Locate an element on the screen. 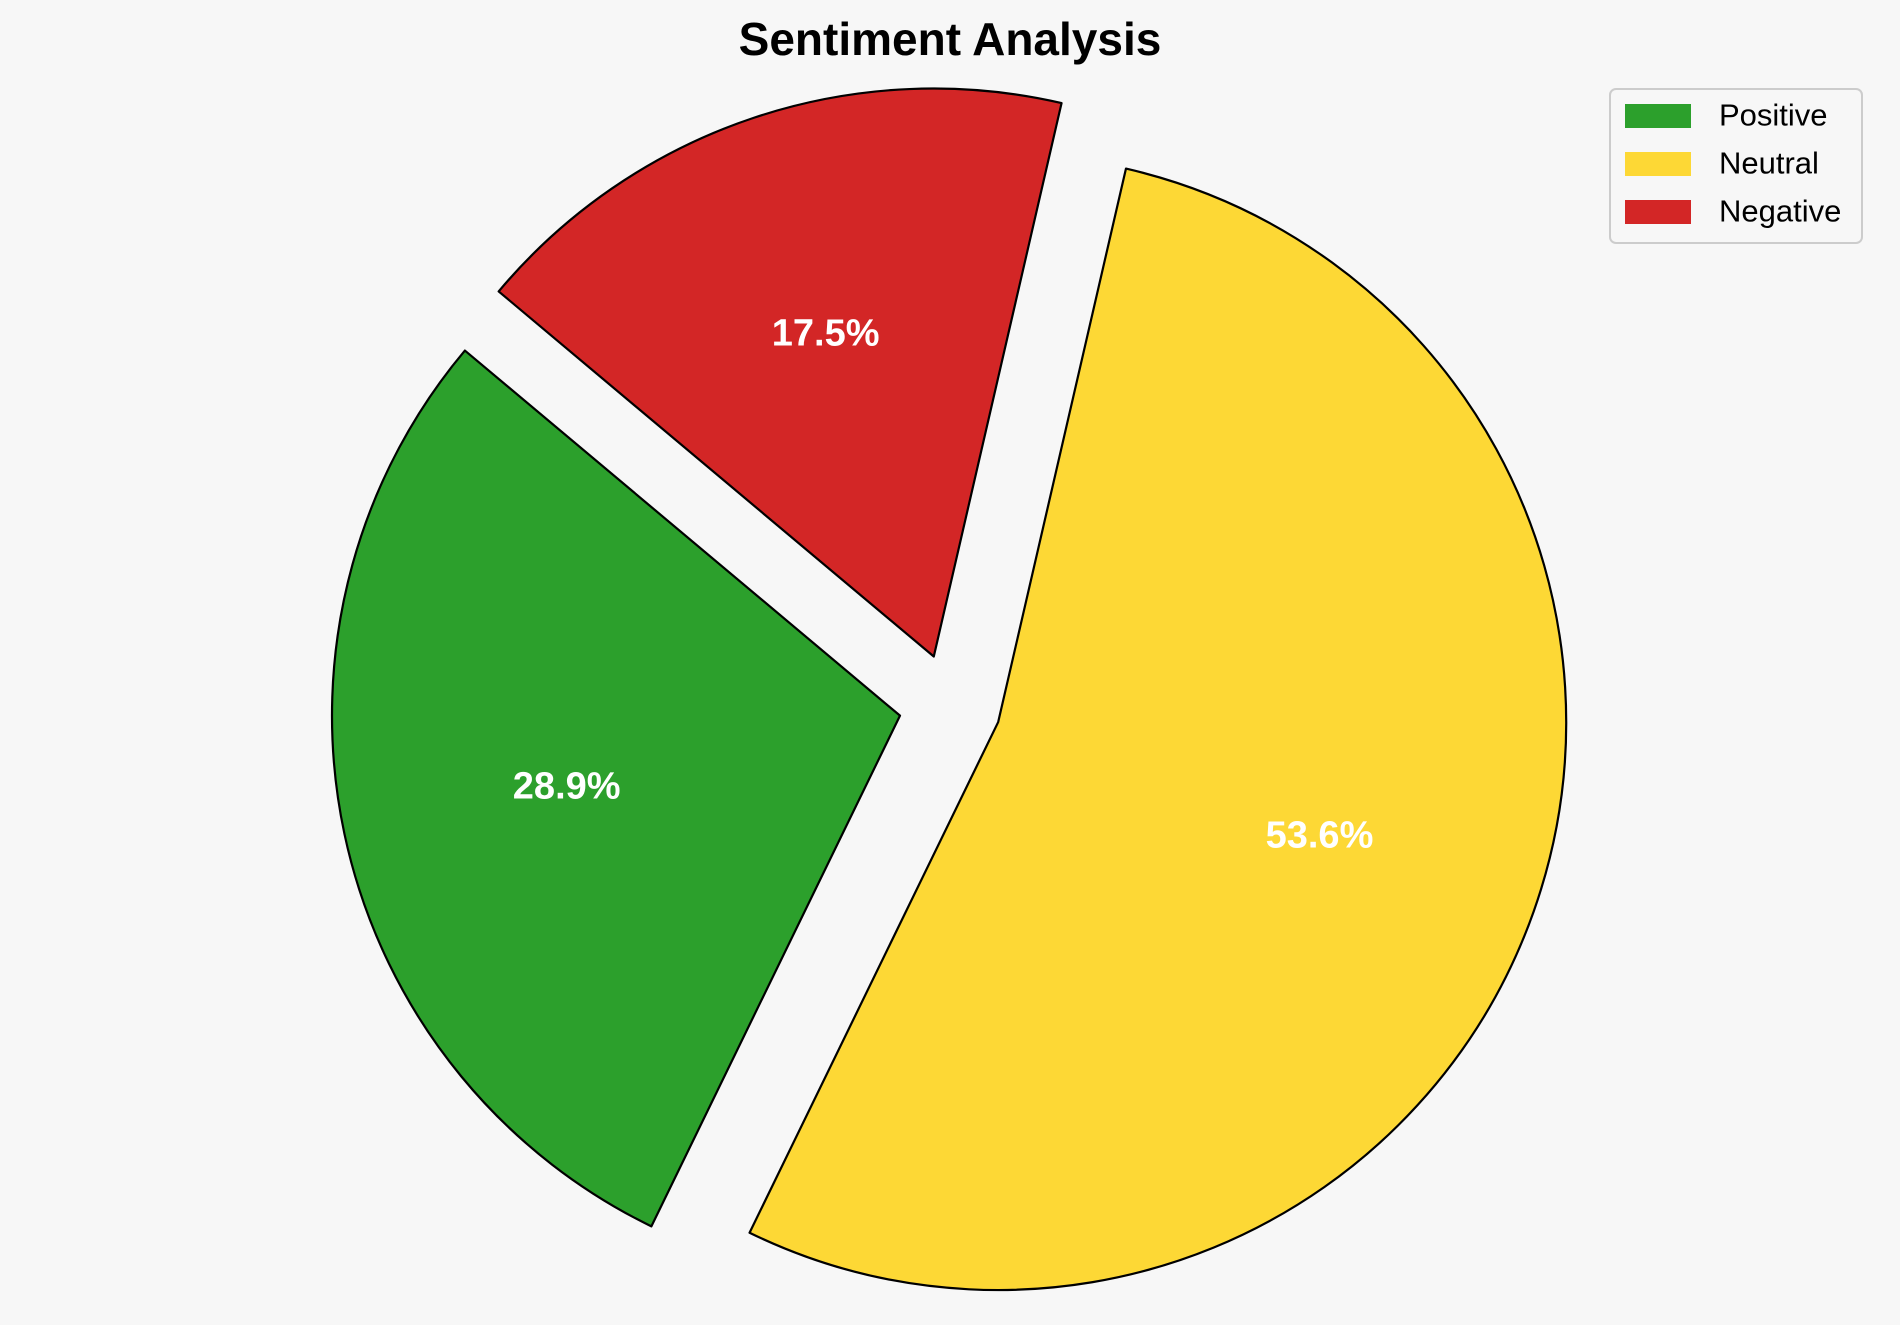  legend-label-neutral: Neutral is located at coordinates (1769, 163).